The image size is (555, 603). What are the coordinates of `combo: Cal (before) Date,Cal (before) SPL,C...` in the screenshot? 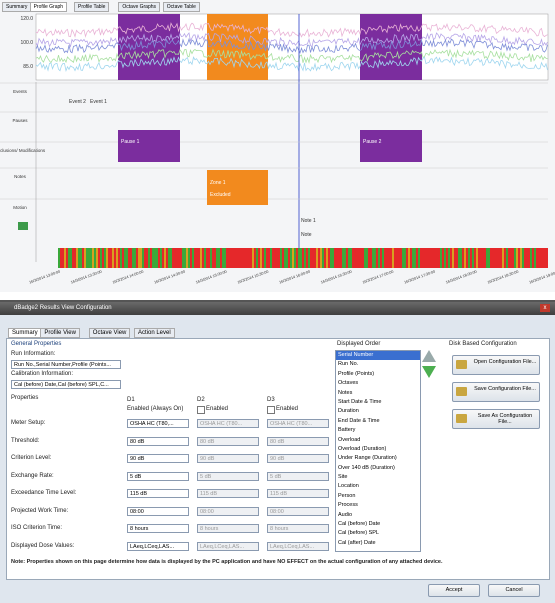 It's located at (66, 384).